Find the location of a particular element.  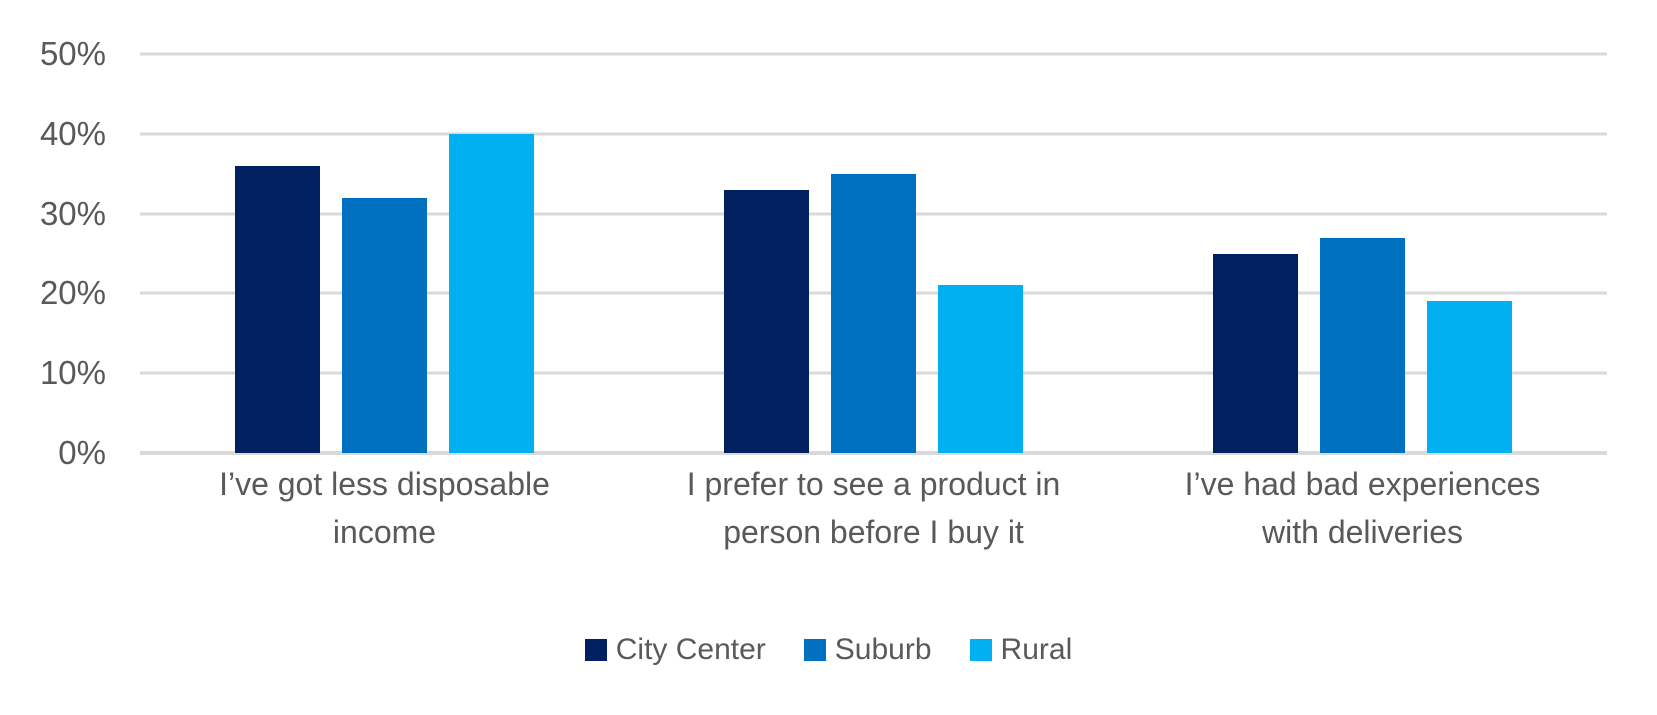

legend-item-suburb: Suburb is located at coordinates (867, 650).